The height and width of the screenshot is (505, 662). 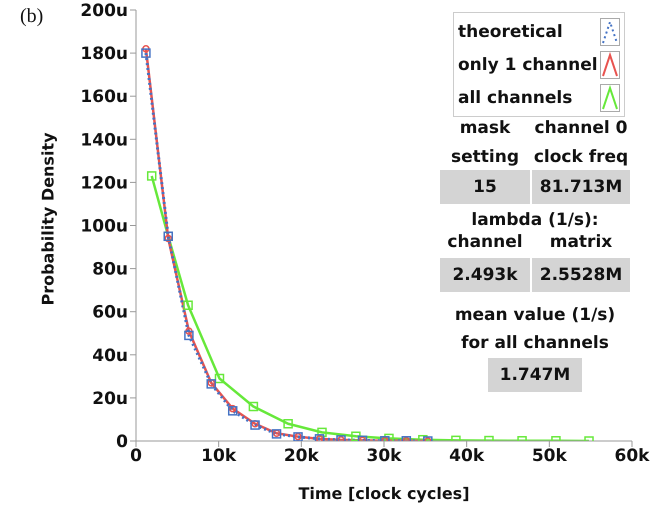 I want to click on text-field: 15, so click(x=485, y=187).